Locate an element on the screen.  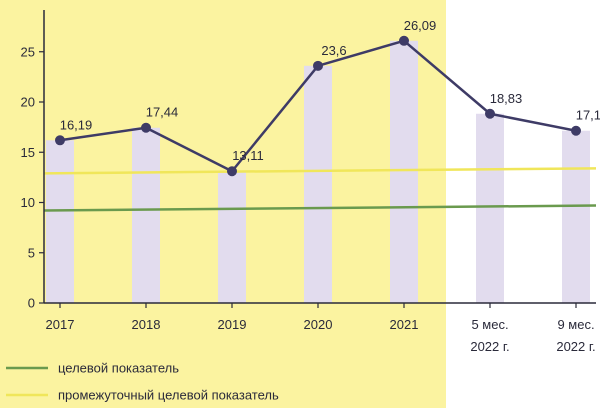
y-tick-label-4: 20 is located at coordinates (28, 102).